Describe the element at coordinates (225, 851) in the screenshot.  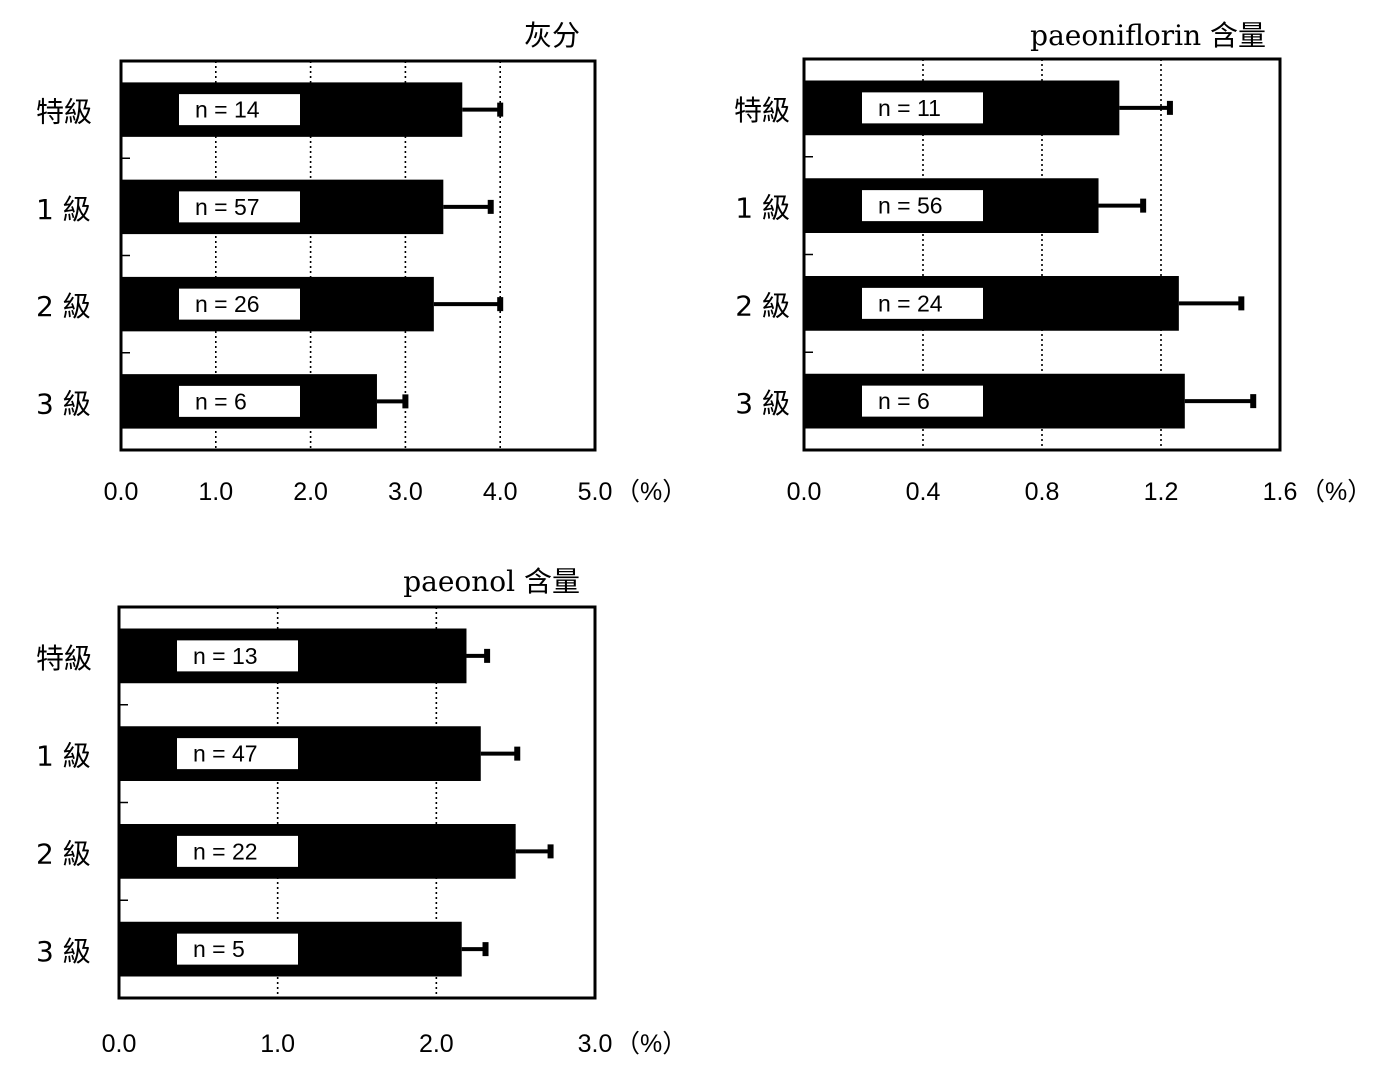
I see `n-label: n = 22` at that location.